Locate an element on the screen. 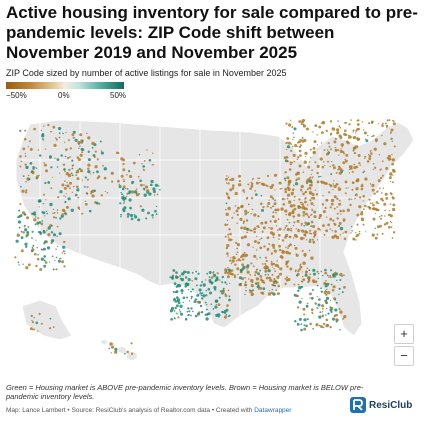  datawrapper-link: Datawrapper is located at coordinates (273, 410).